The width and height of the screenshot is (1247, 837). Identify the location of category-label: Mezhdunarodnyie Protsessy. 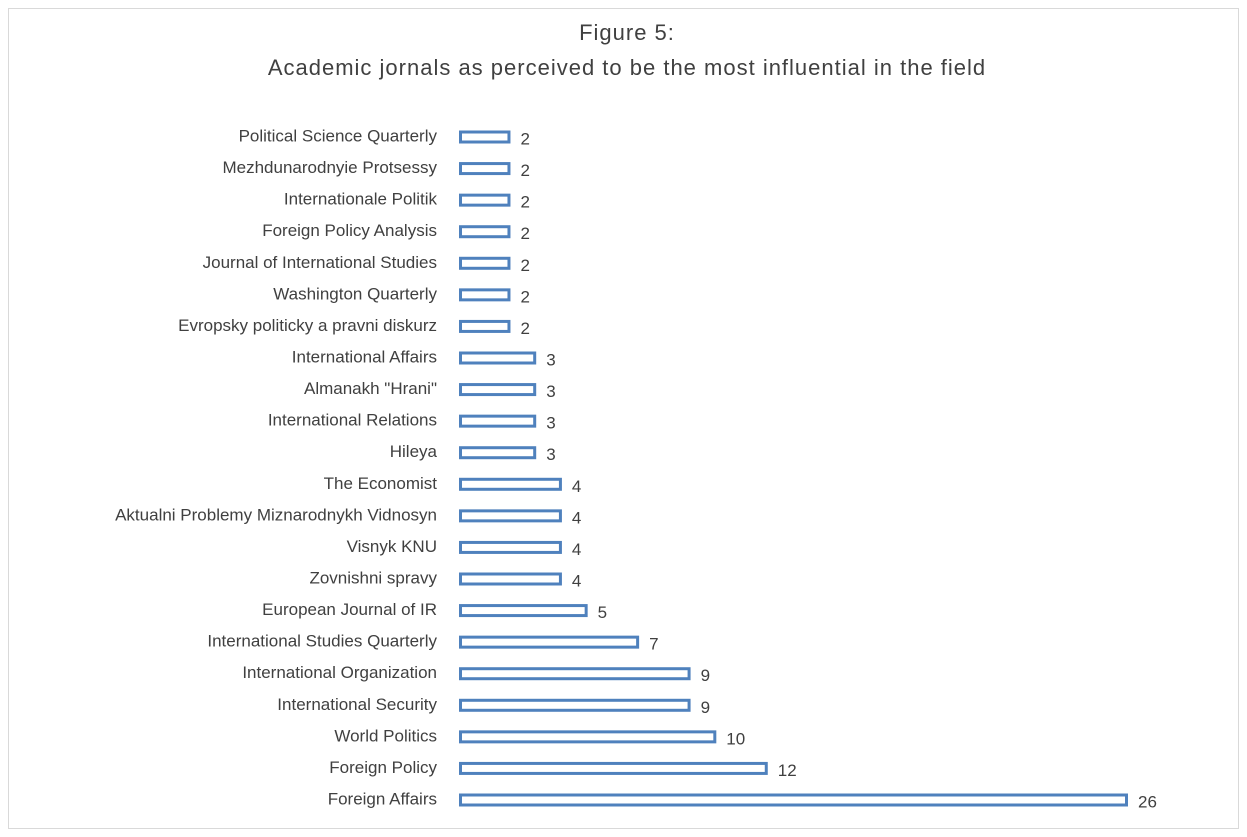
(329, 167).